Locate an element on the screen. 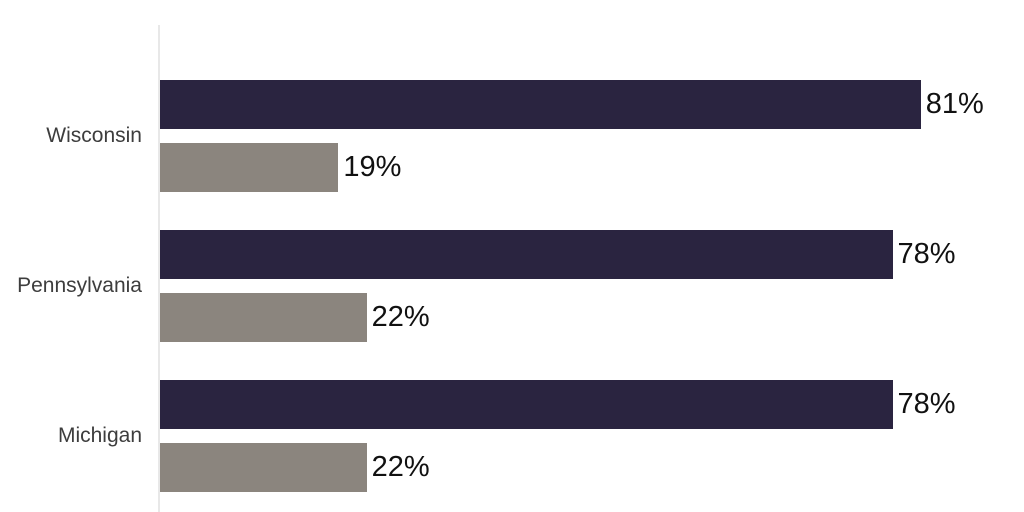 This screenshot has height=512, width=1024. value-label: 19% is located at coordinates (372, 167).